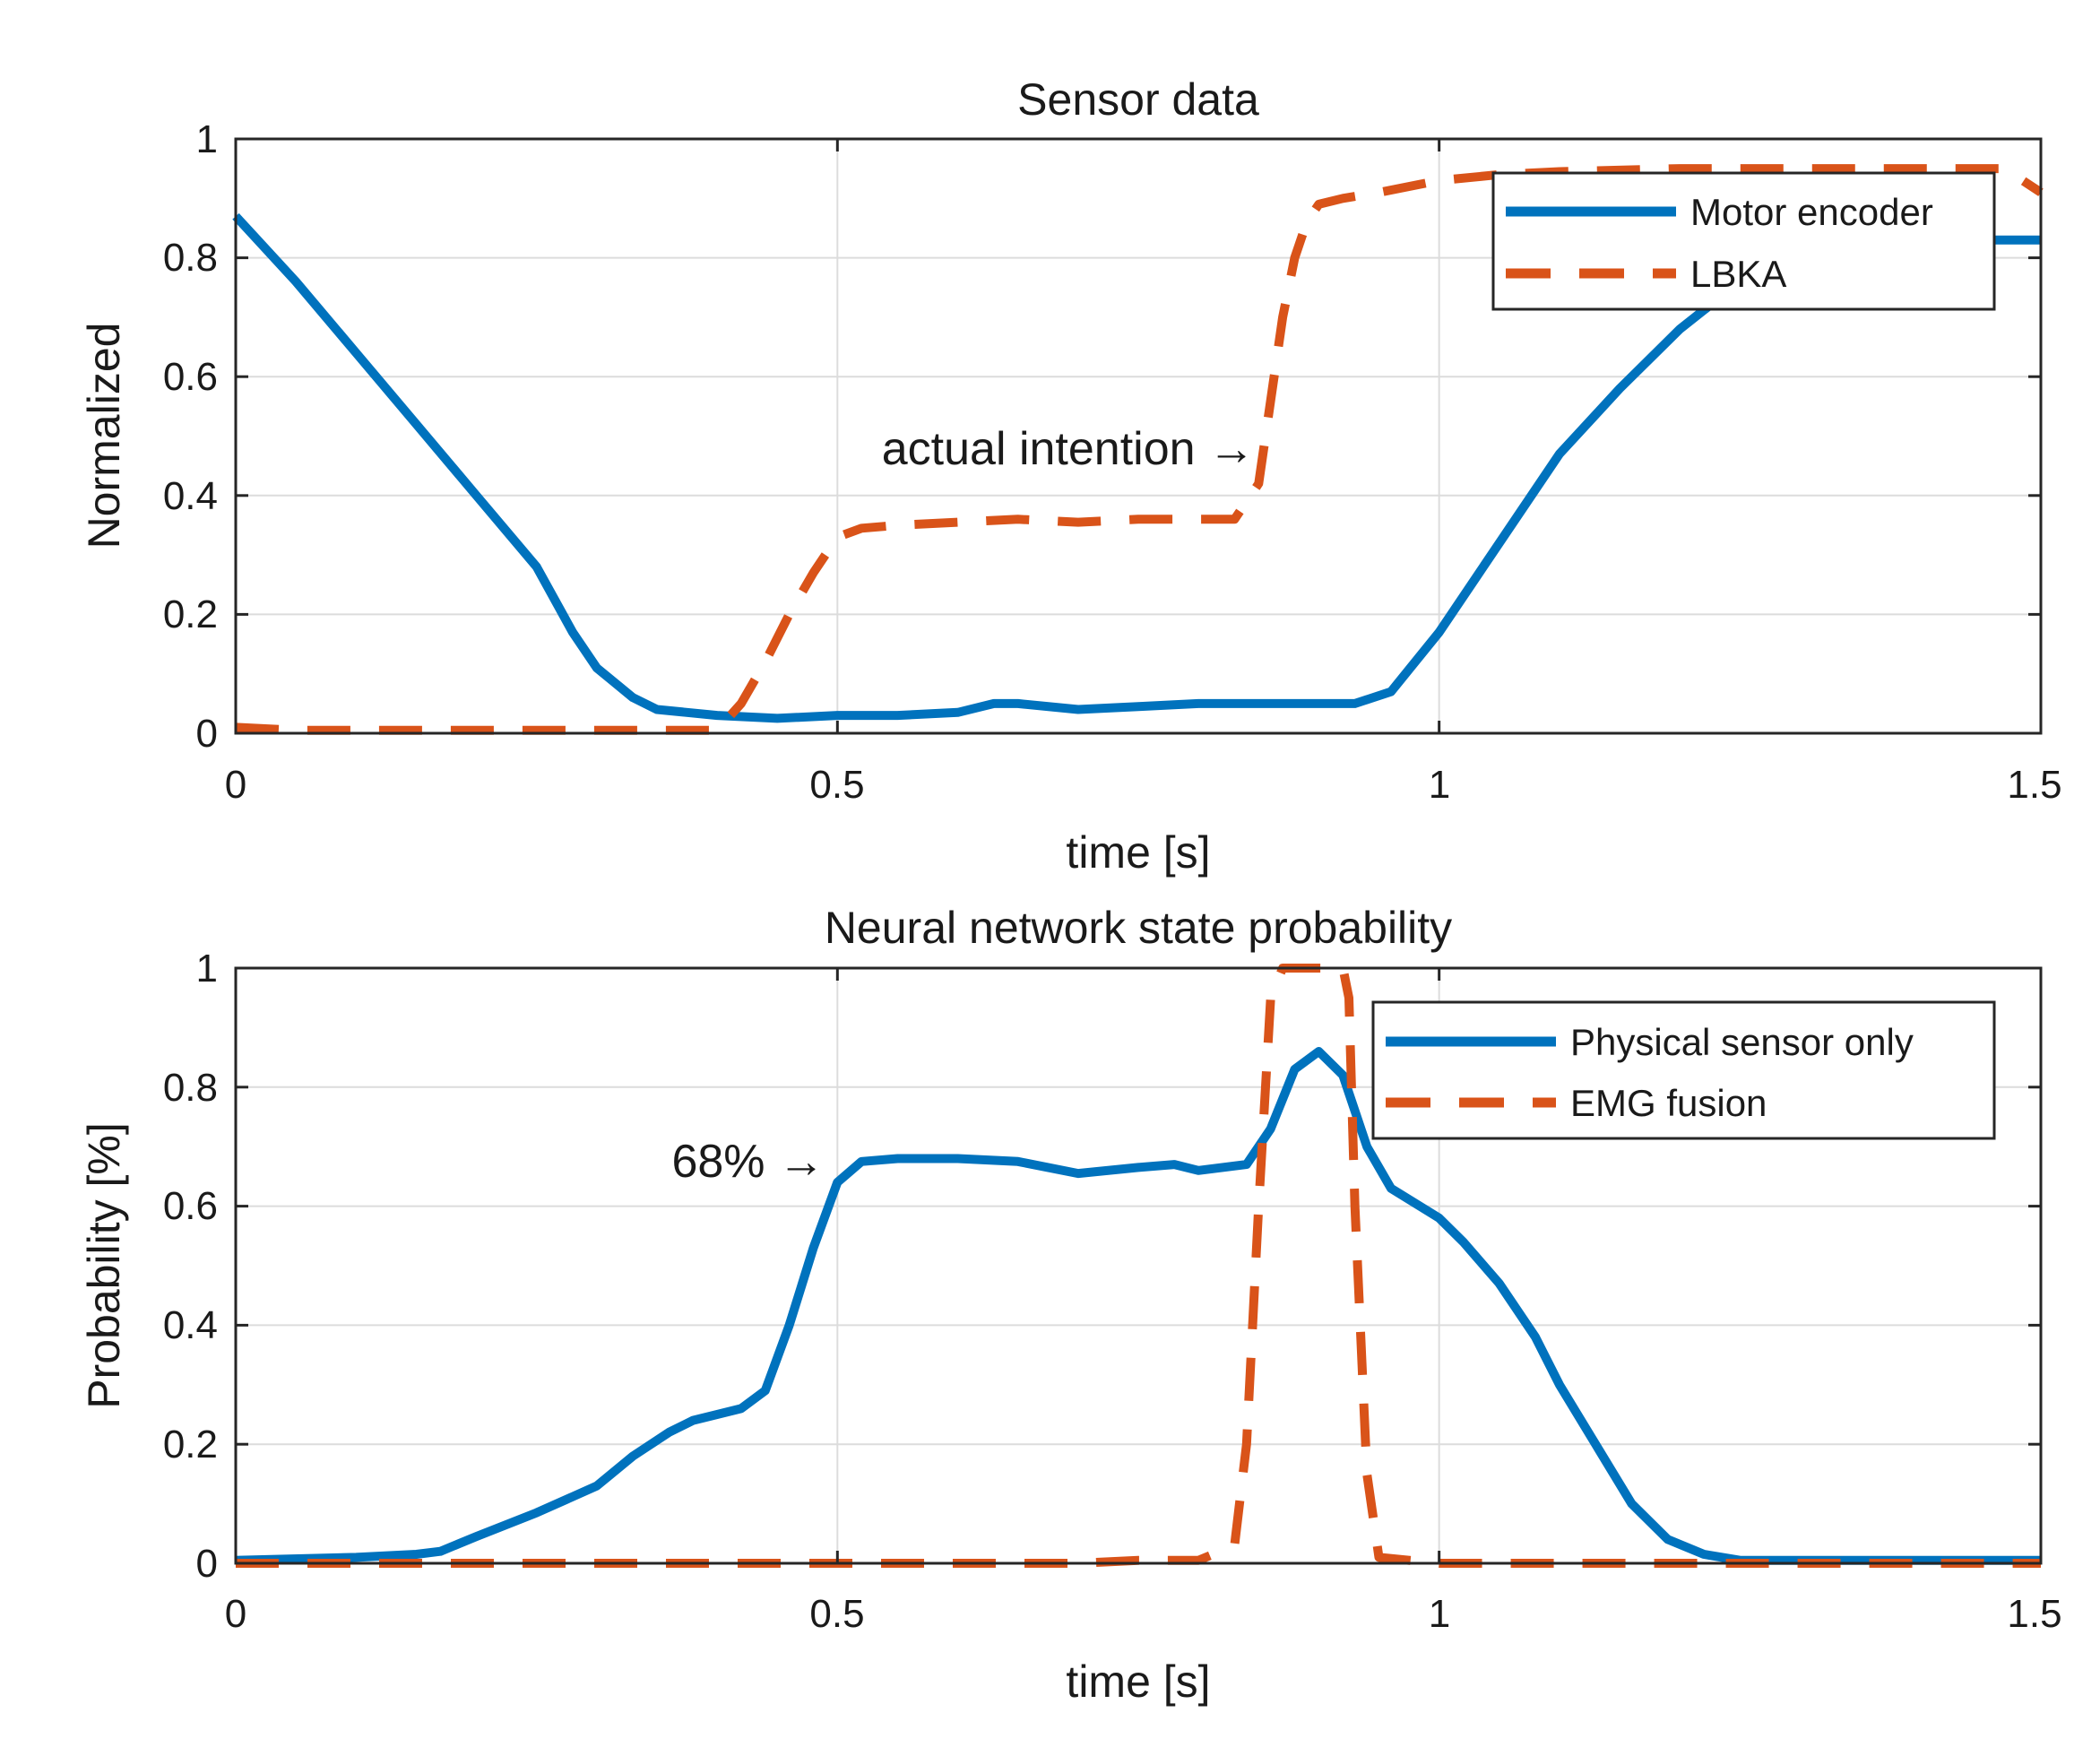 This screenshot has height=1756, width=2100. Describe the element at coordinates (1738, 274) in the screenshot. I see `legend-label-lbka: LBKA` at that location.